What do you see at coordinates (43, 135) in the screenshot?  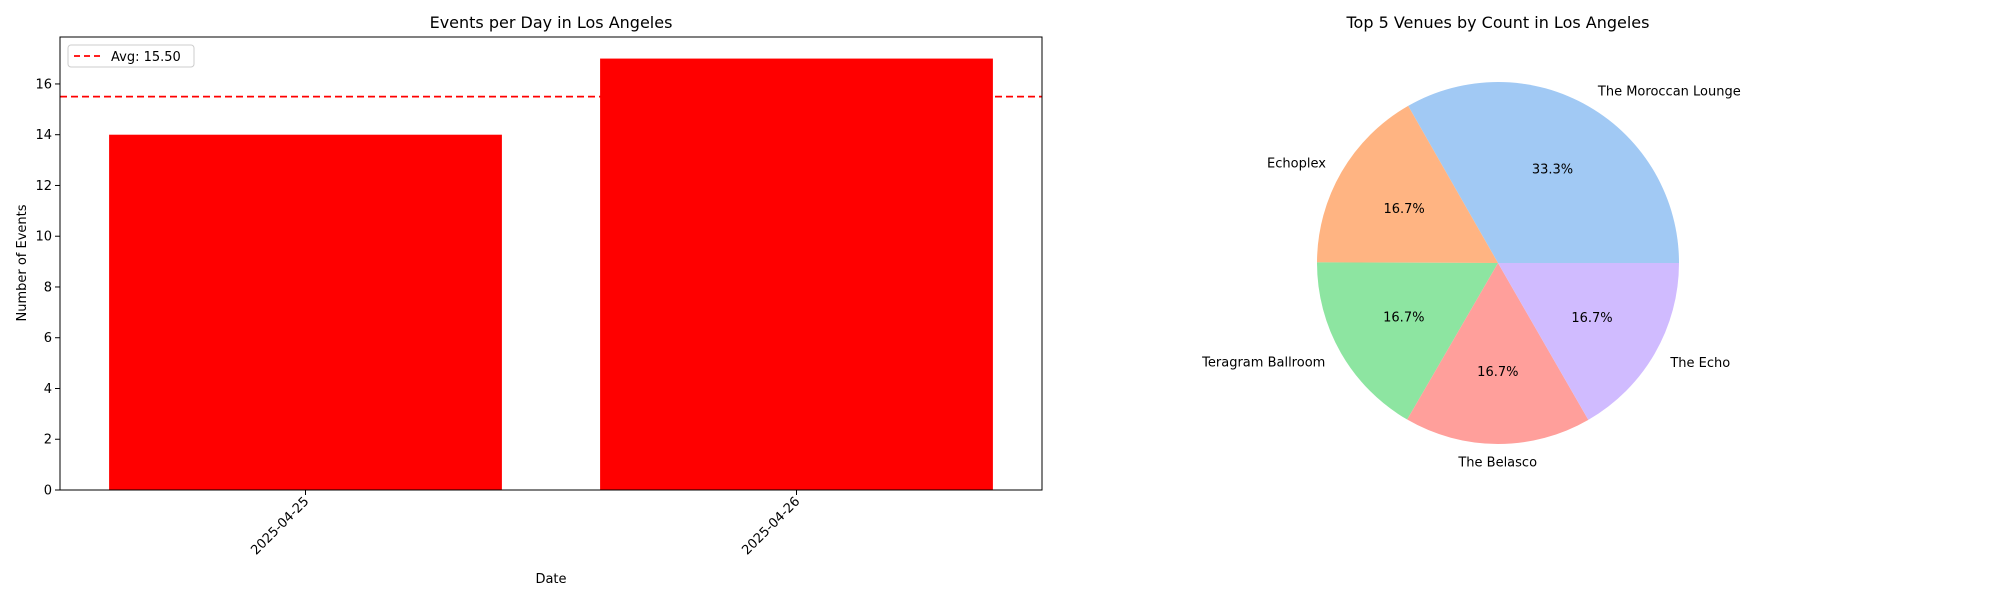 I see `y-tick-label: 14` at bounding box center [43, 135].